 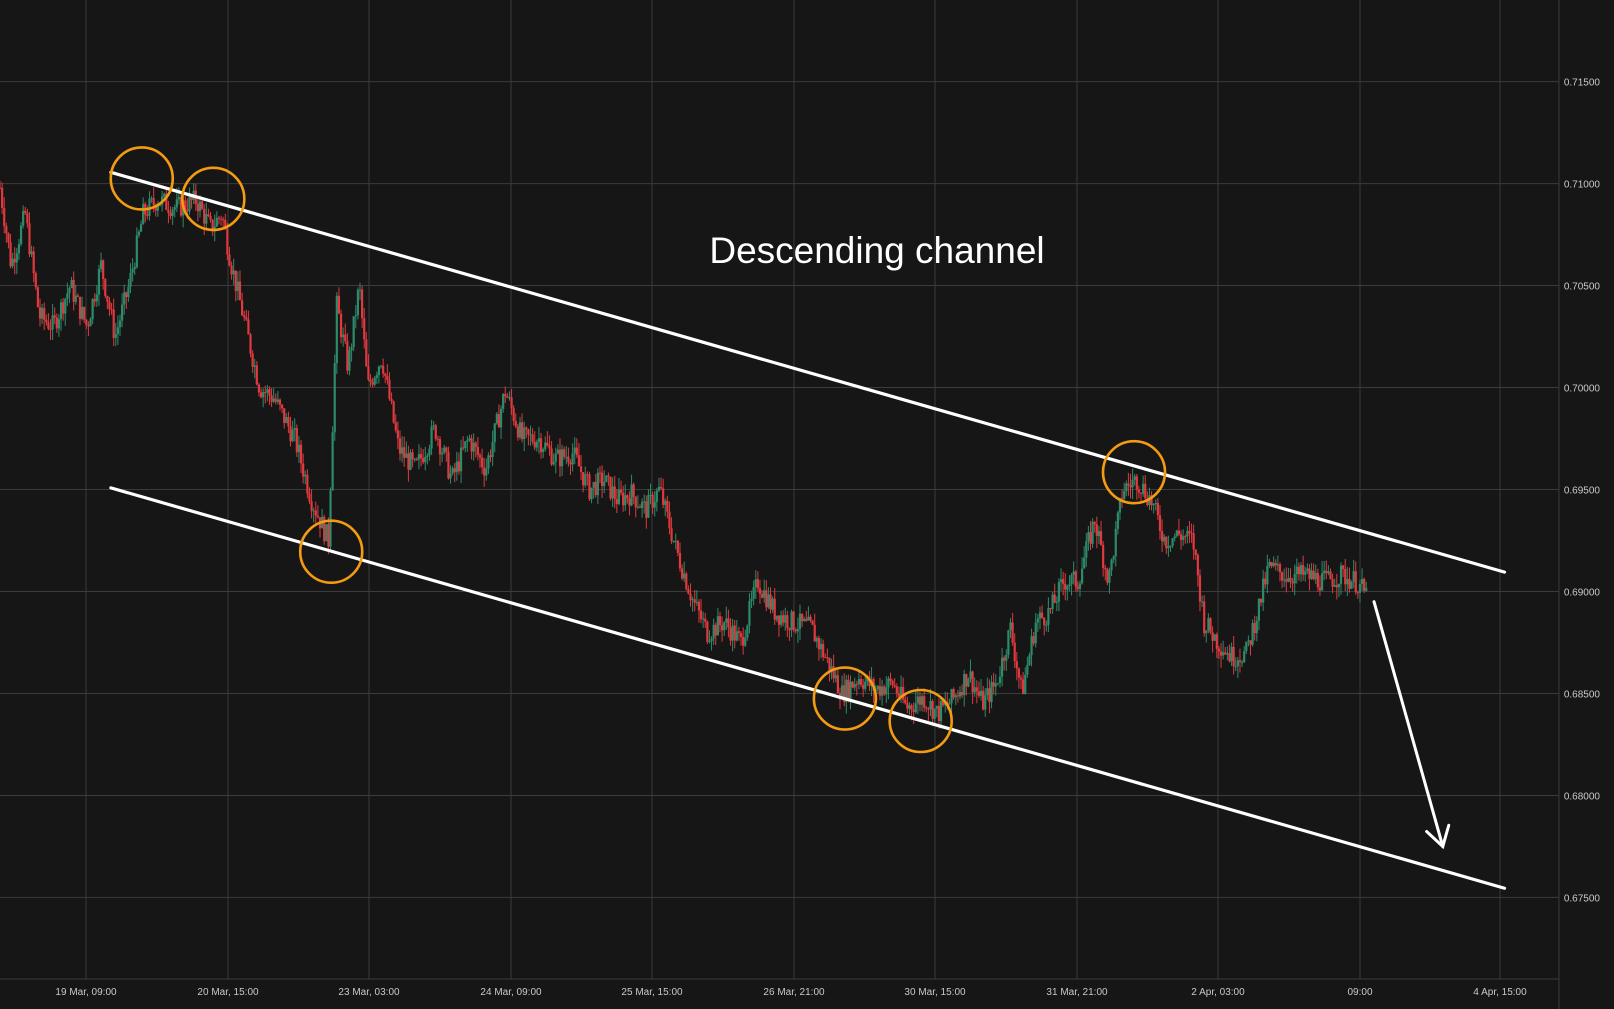 What do you see at coordinates (1582, 389) in the screenshot?
I see `y-tick-label: 0.70000` at bounding box center [1582, 389].